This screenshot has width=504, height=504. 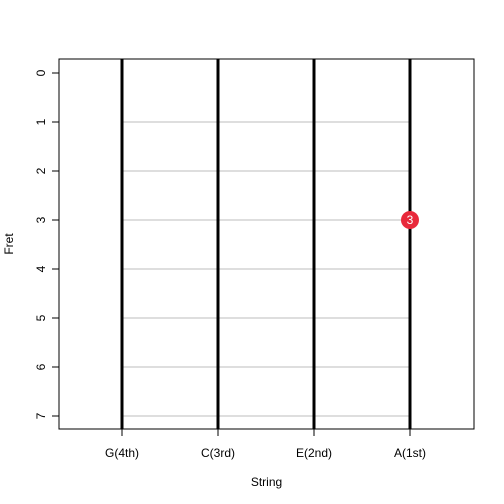 I want to click on x-axis: G(4th) C(3rd) E(2nd) A(1st), so click(x=265, y=444).